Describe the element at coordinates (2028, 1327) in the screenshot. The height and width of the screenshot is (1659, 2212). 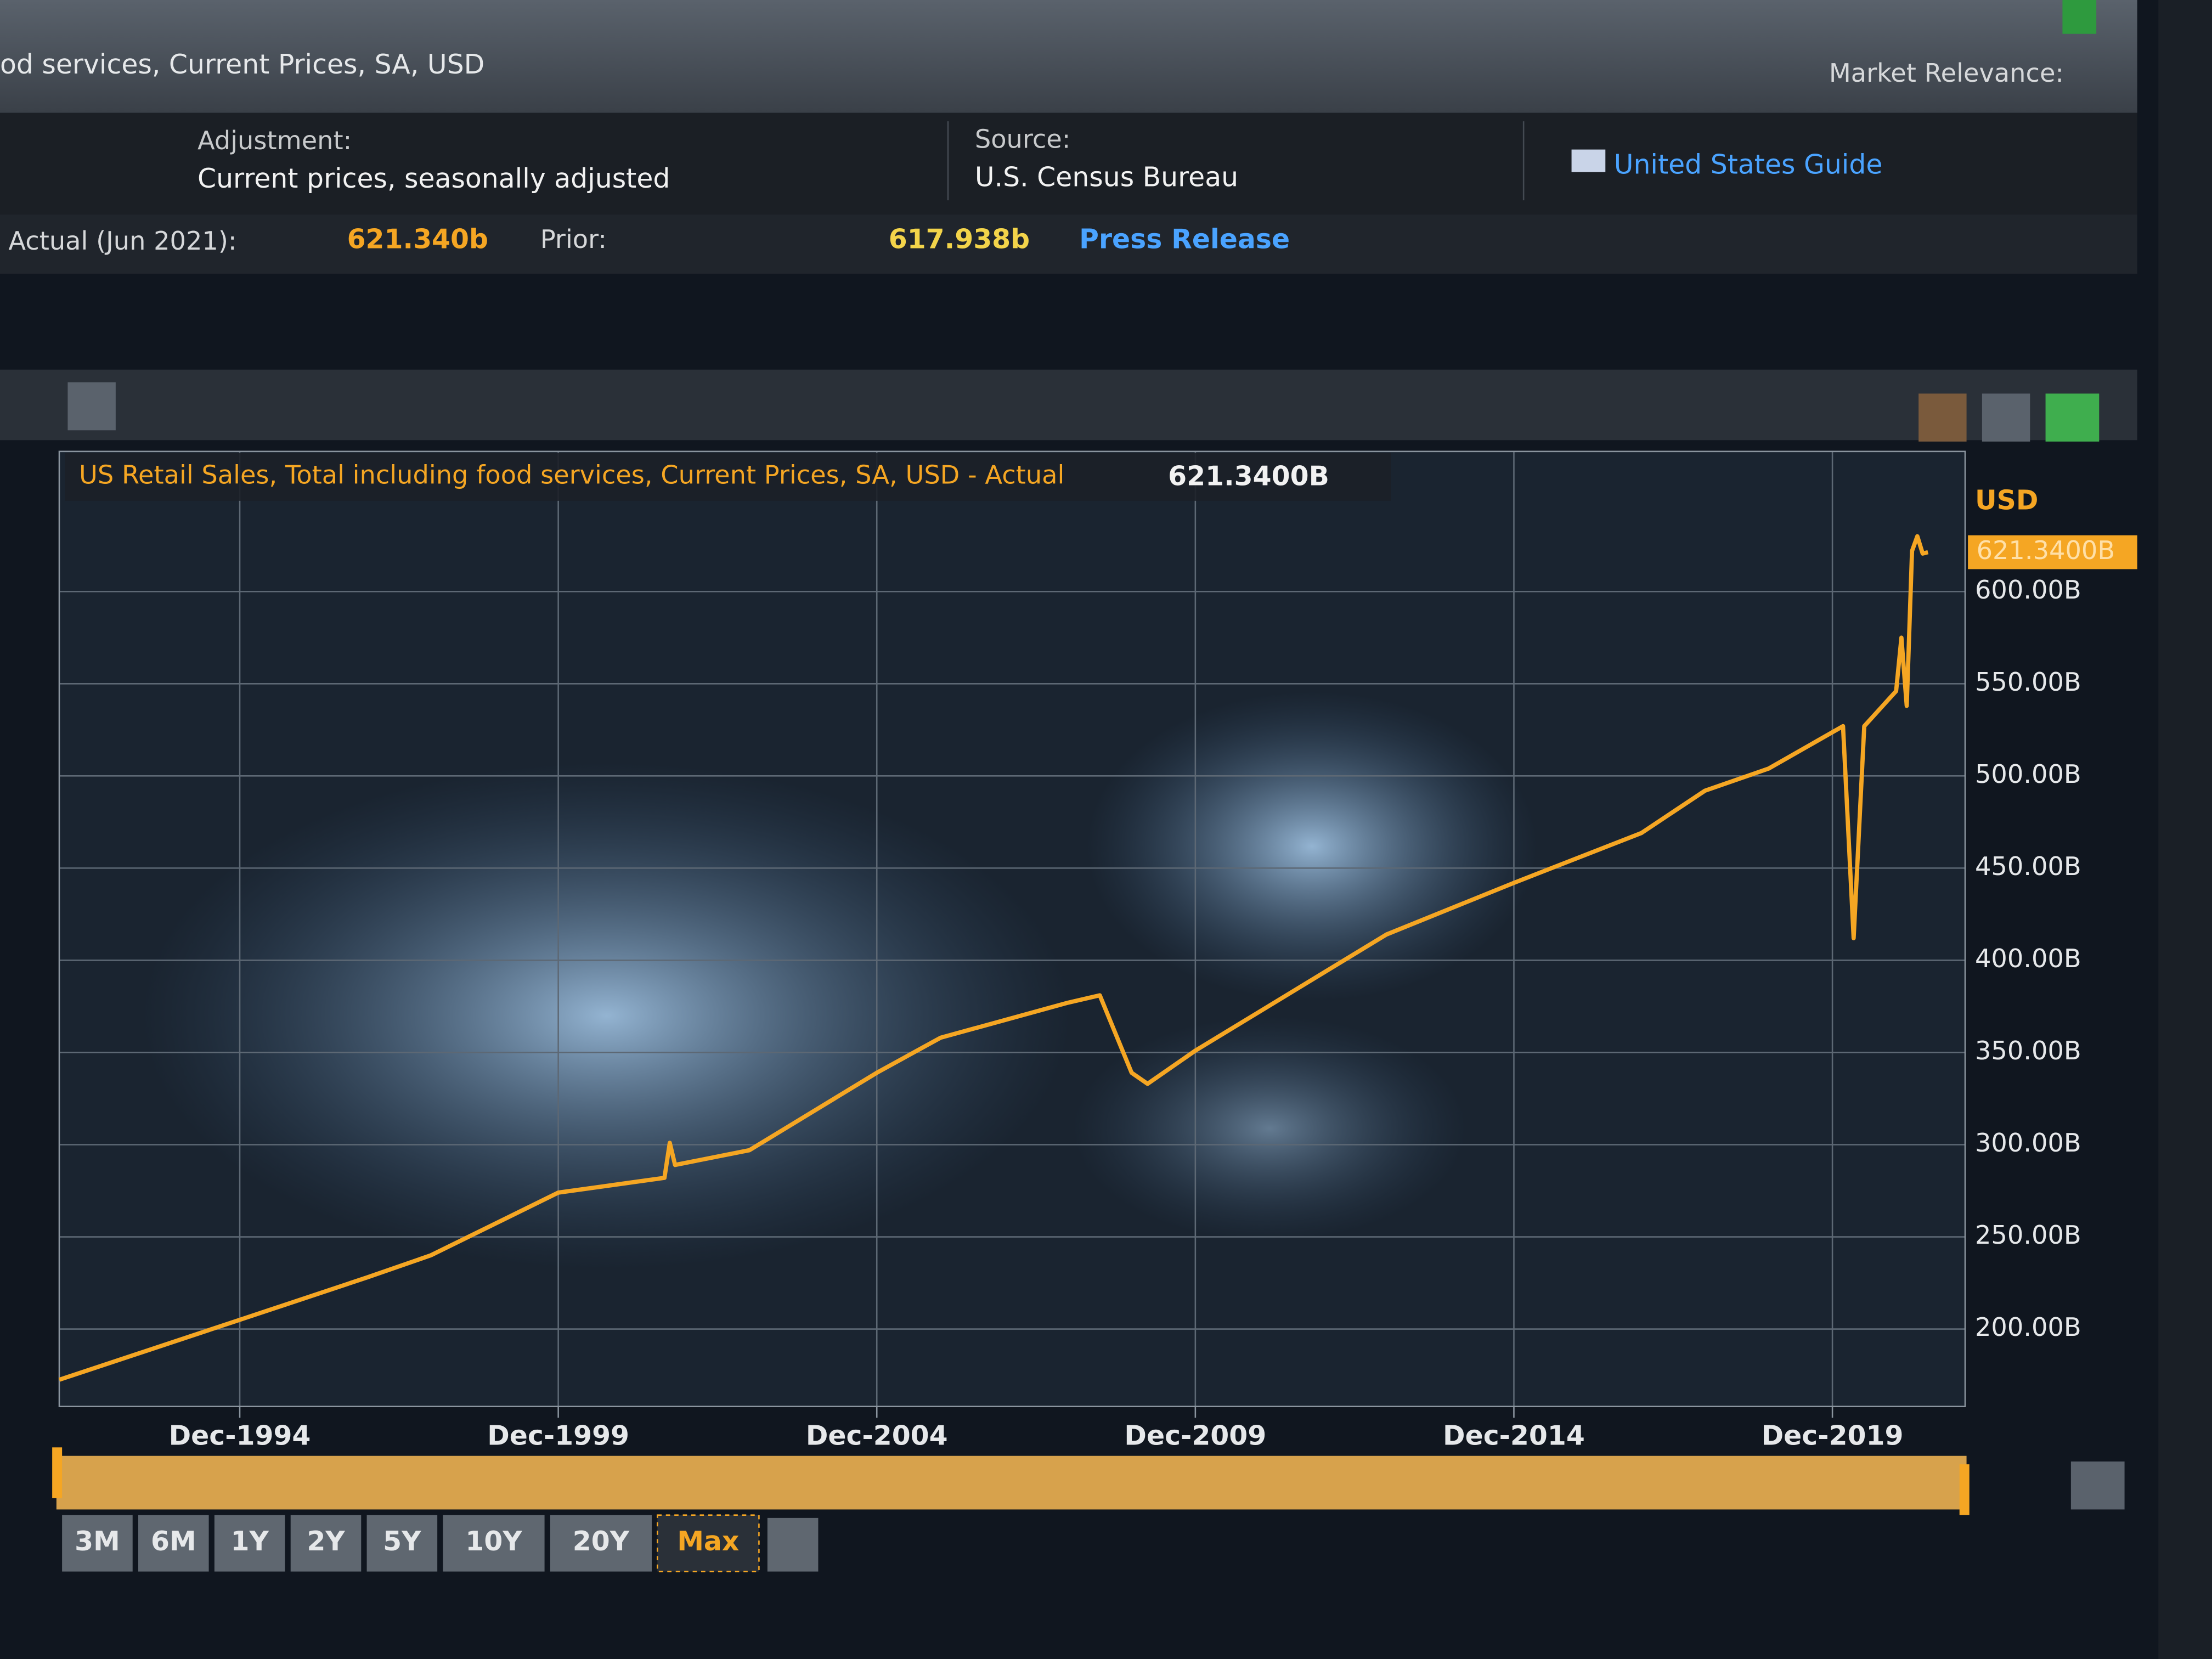
I see `y-tick-label: 200.00B` at that location.